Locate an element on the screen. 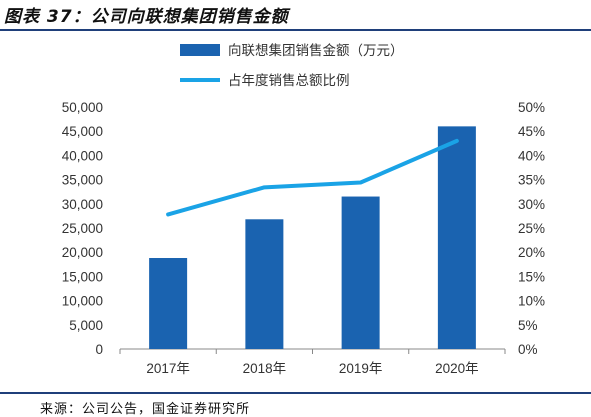 Image resolution: width=591 pixels, height=417 pixels. line-series is located at coordinates (312, 177).